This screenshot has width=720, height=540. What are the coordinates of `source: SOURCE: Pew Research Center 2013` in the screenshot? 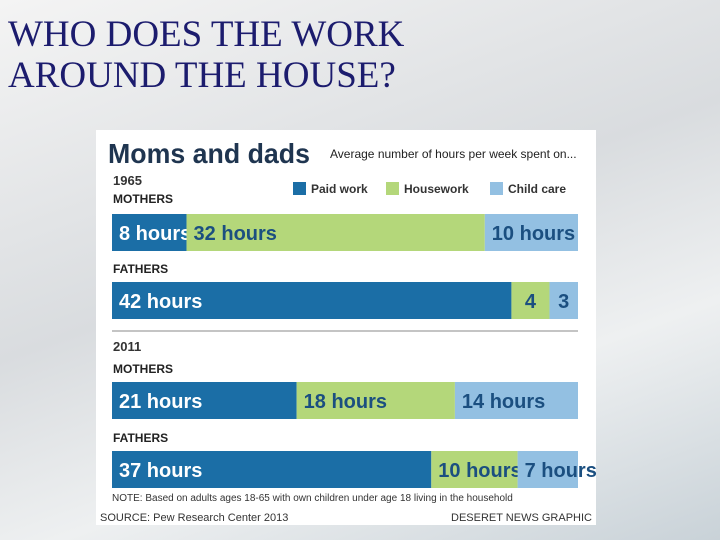 It's located at (194, 518).